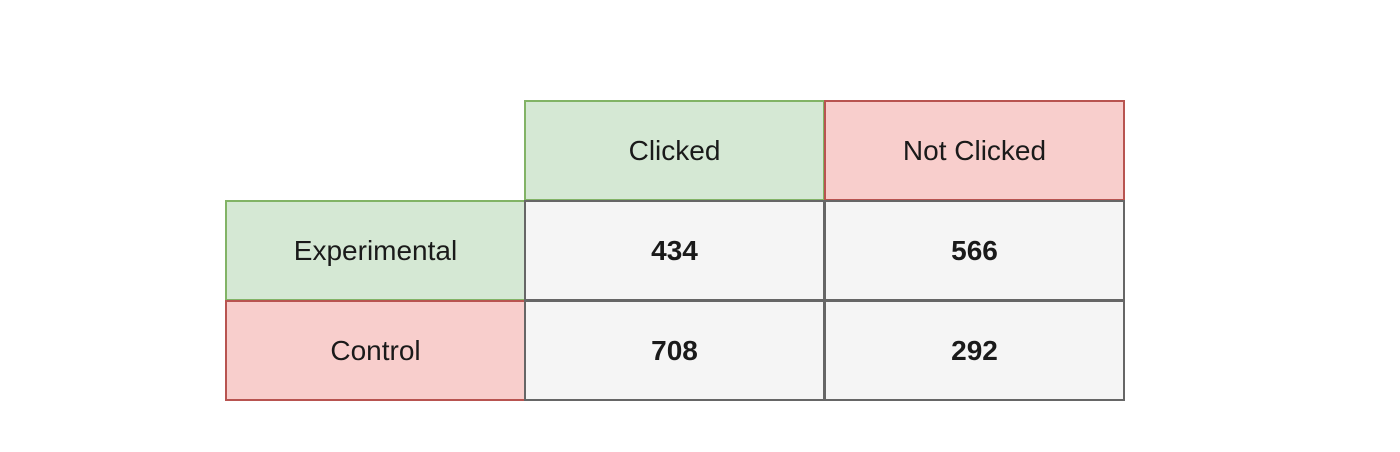 This screenshot has height=452, width=1400. What do you see at coordinates (375, 350) in the screenshot?
I see `row-header-control: Control` at bounding box center [375, 350].